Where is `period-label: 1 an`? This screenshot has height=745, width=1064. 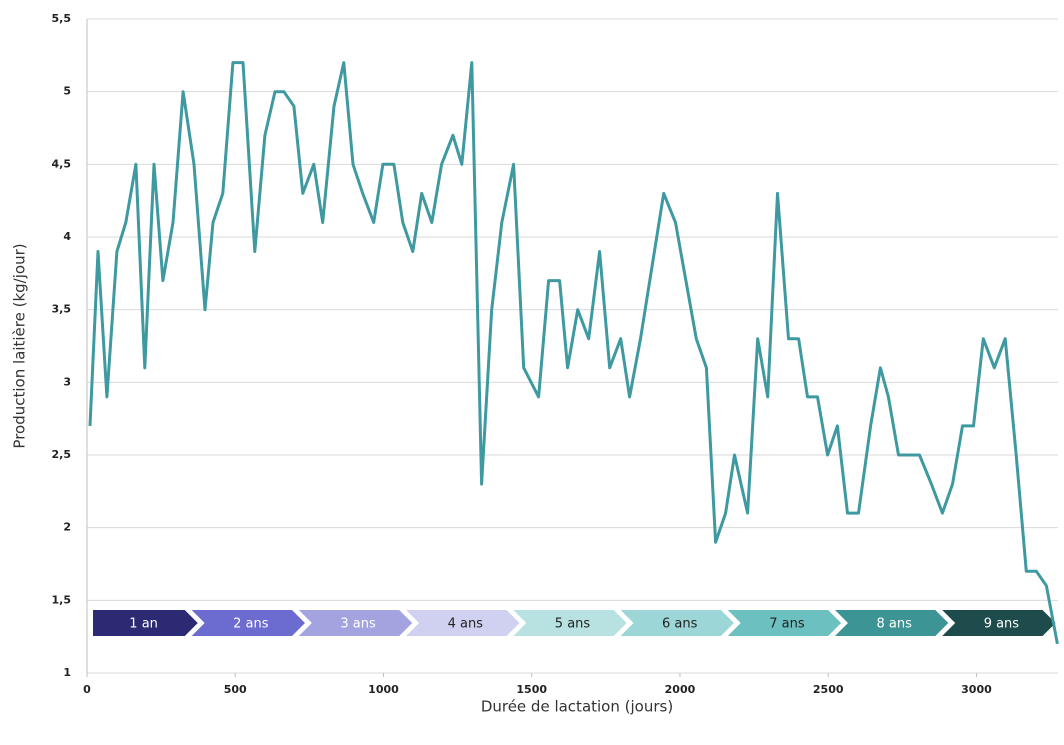
period-label: 1 an is located at coordinates (143, 624).